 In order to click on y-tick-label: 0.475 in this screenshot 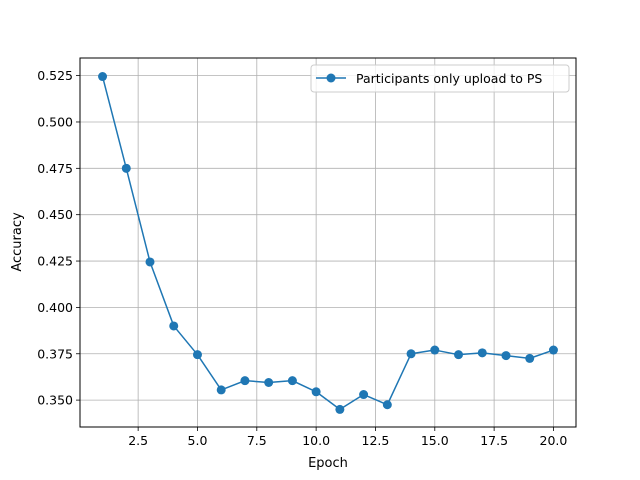, I will do `click(55, 168)`.